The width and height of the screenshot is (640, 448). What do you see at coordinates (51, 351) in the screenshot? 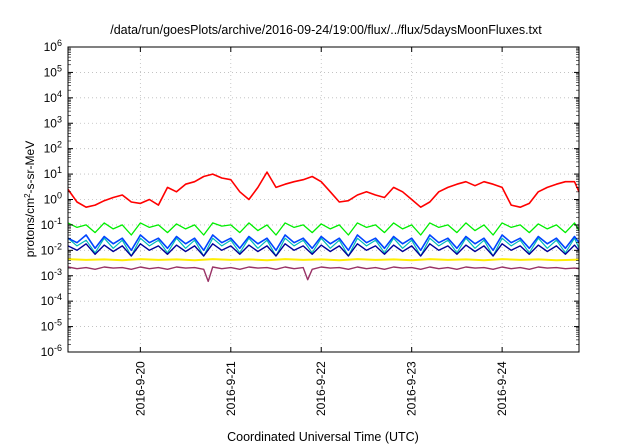
I see `y-tick-label: 10⁻⁶` at bounding box center [51, 351].